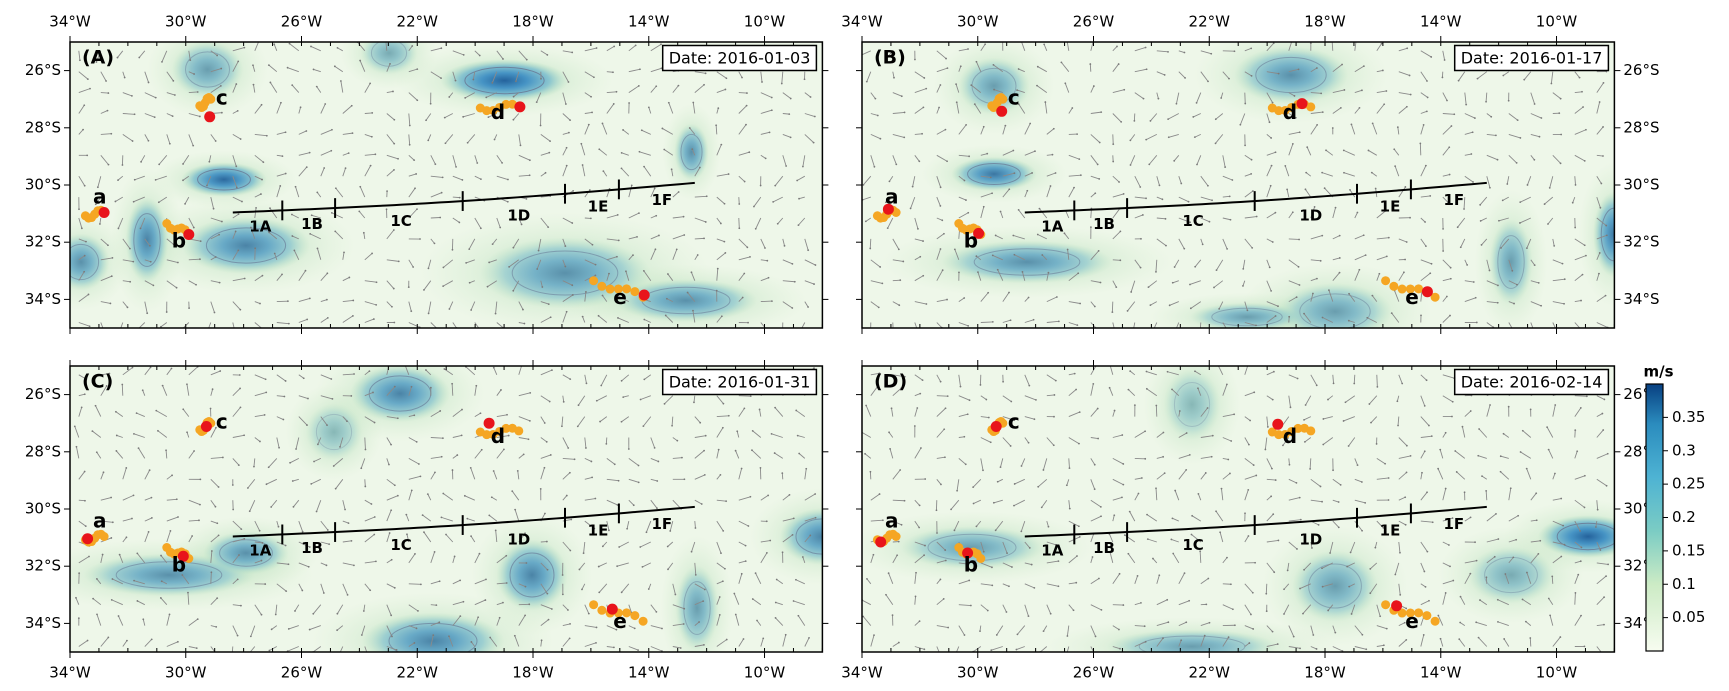  What do you see at coordinates (1104, 548) in the screenshot?
I see `section-label: 1B` at bounding box center [1104, 548].